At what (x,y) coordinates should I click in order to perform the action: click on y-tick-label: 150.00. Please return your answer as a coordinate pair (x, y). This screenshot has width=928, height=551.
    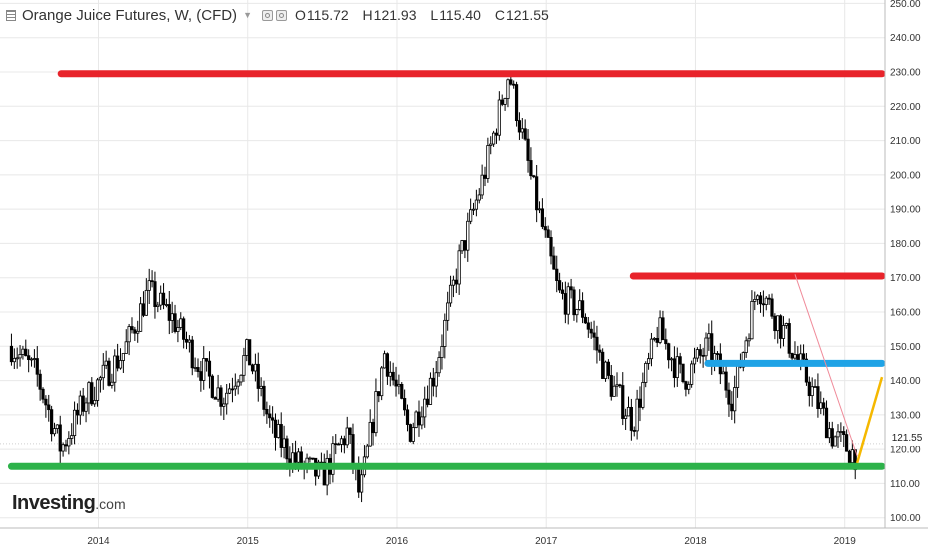
    Looking at the image, I should click on (905, 347).